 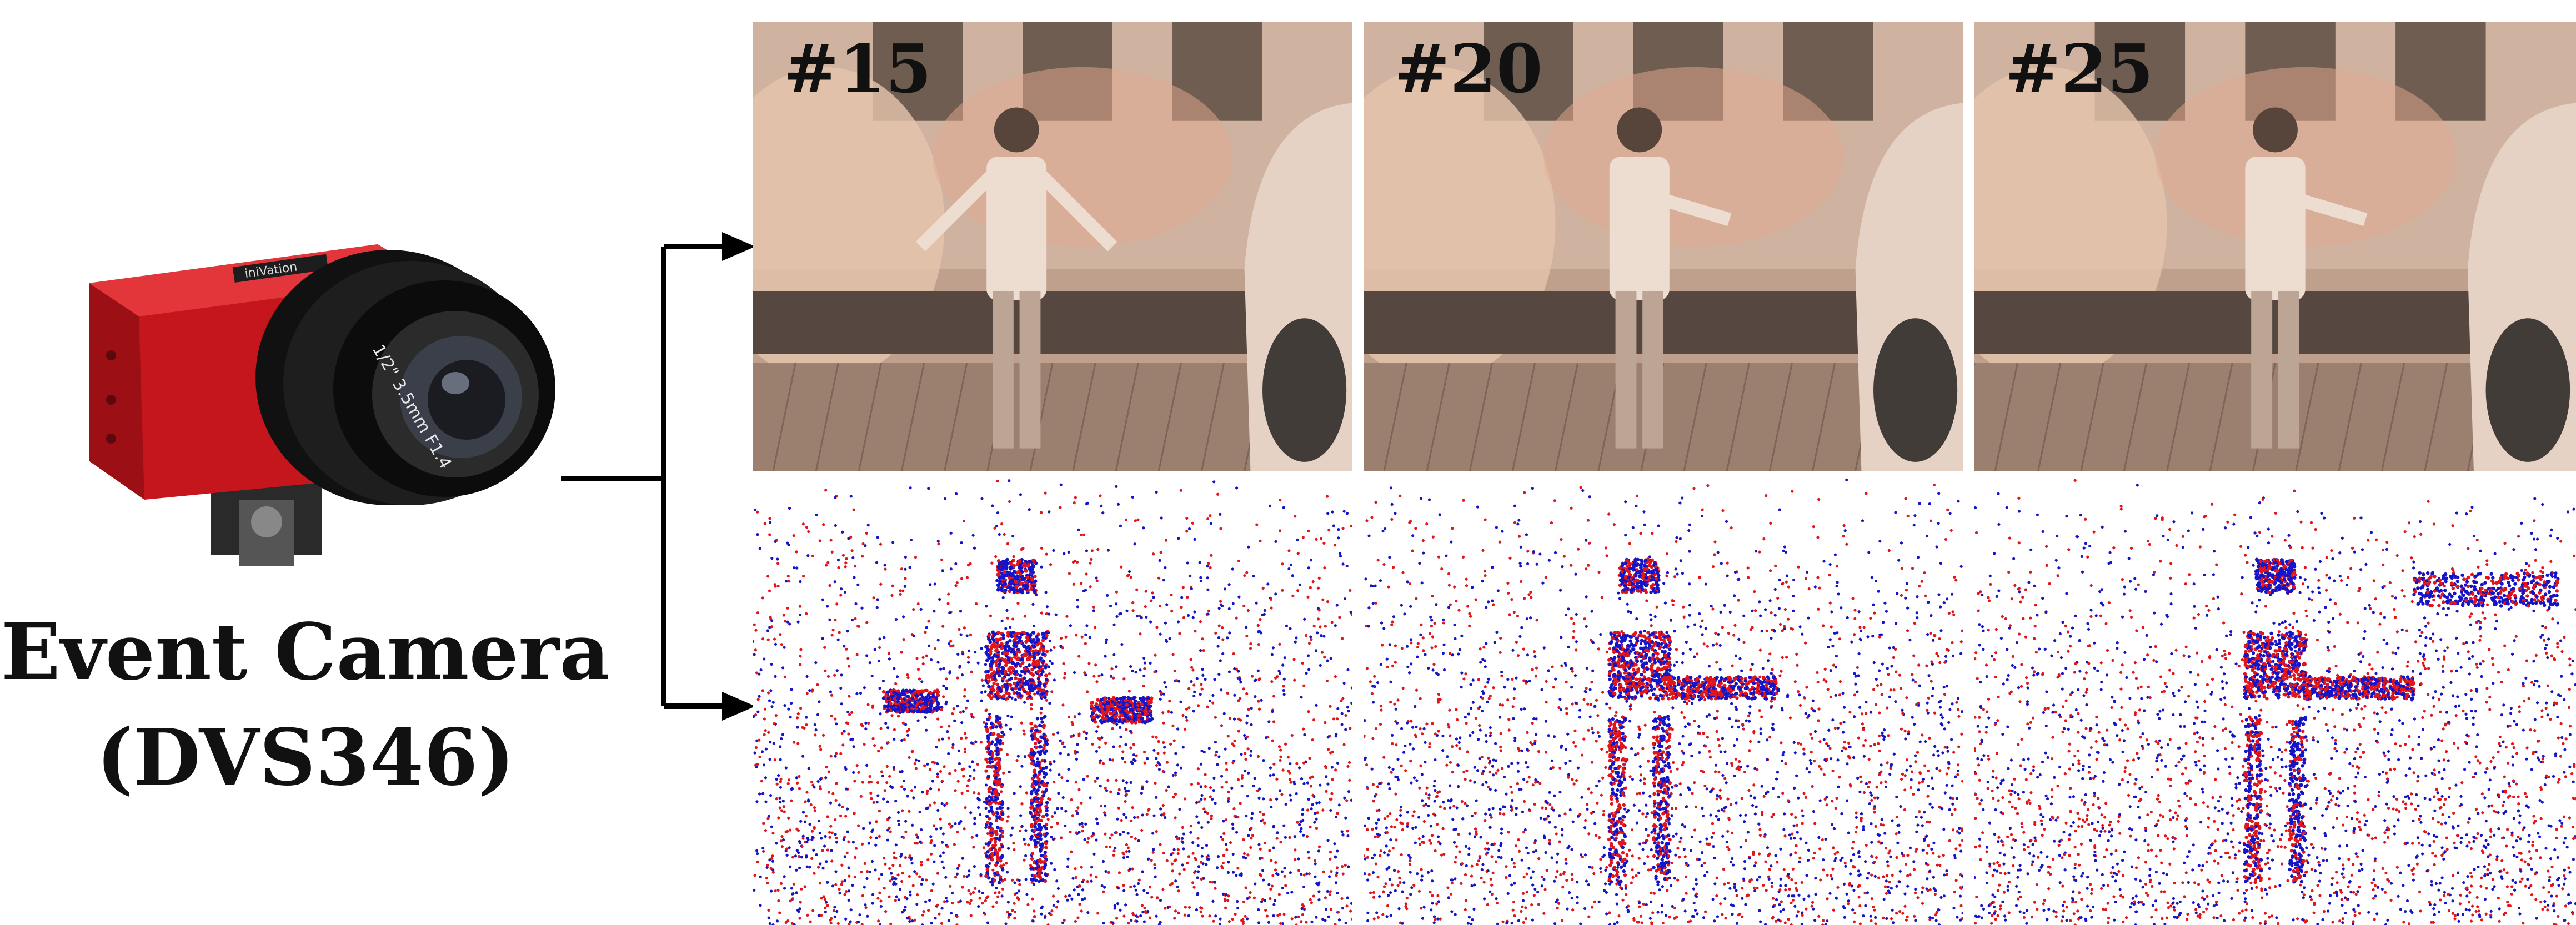 I want to click on branch-arrows, so click(x=658, y=472).